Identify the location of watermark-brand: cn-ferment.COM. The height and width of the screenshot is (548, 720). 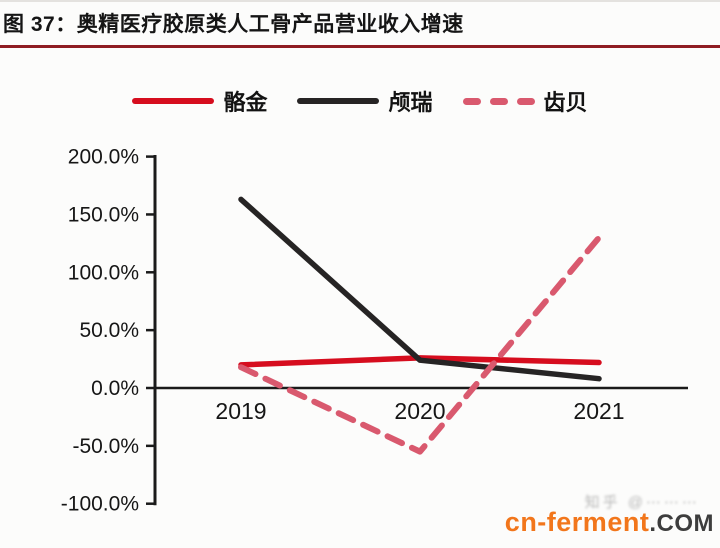
(609, 522).